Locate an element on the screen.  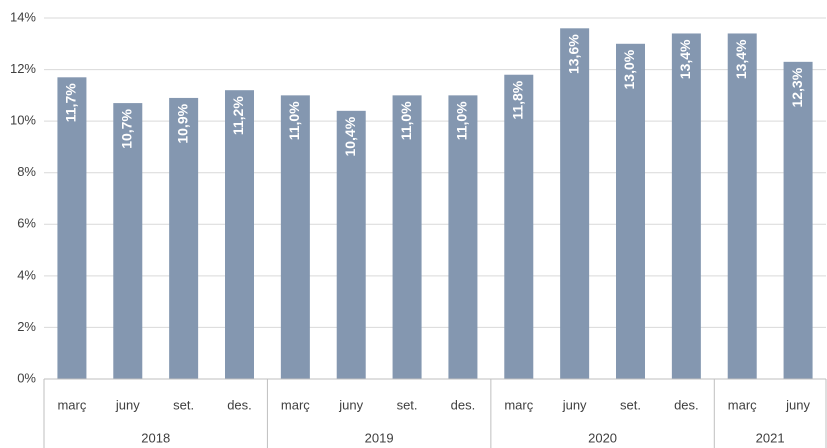
y-tick-label: 12% is located at coordinates (23, 68).